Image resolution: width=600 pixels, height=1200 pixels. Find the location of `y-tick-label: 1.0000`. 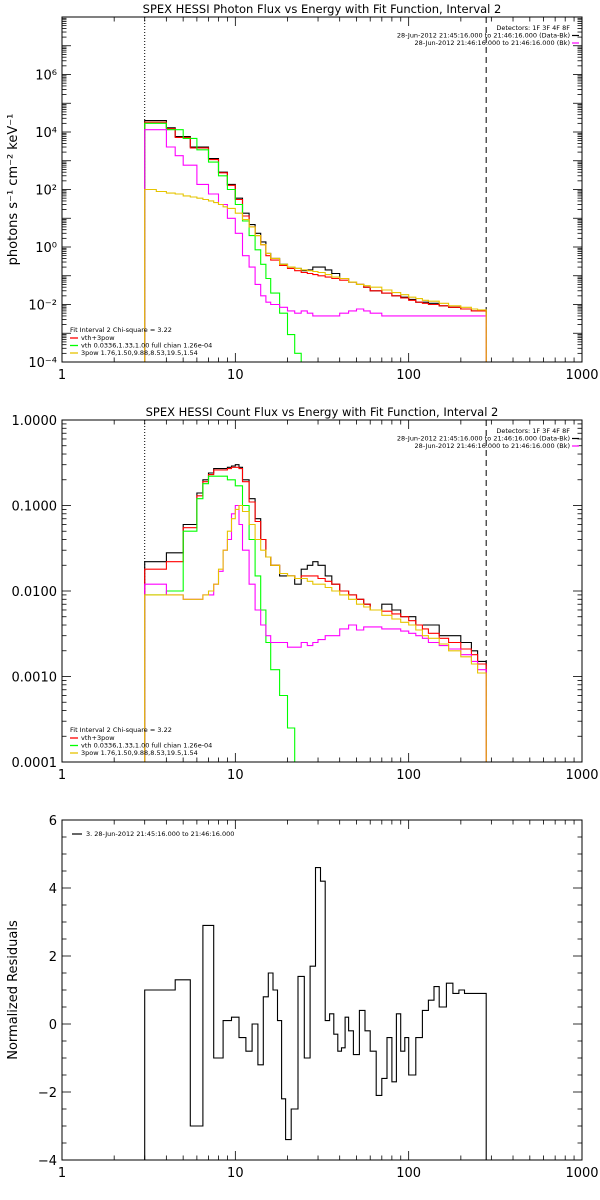

y-tick-label: 1.0000 is located at coordinates (35, 421).